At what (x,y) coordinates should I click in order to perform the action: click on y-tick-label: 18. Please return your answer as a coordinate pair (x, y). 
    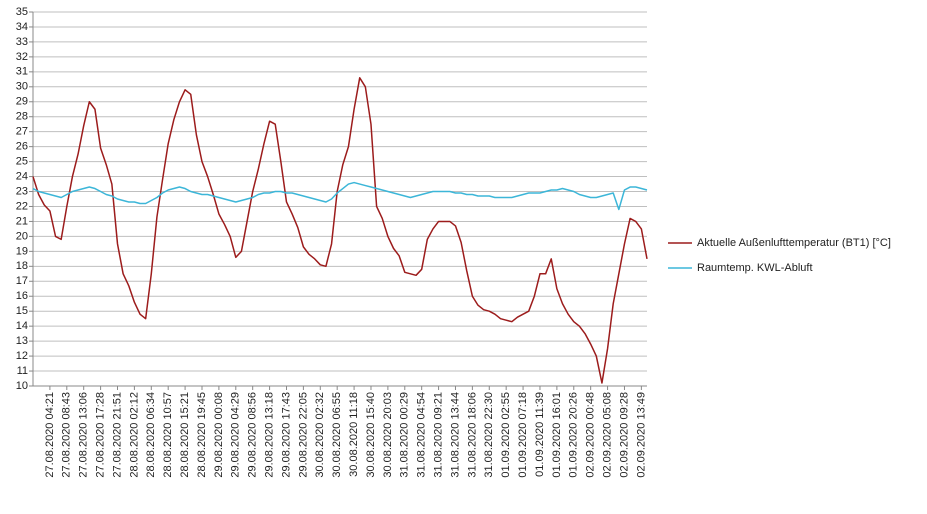
    Looking at the image, I should click on (22, 266).